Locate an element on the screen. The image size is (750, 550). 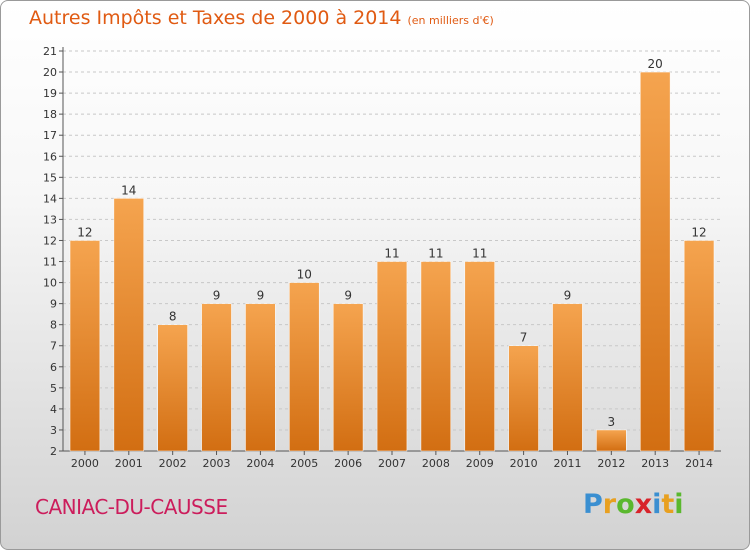
bar-value-label: 10 is located at coordinates (304, 275).